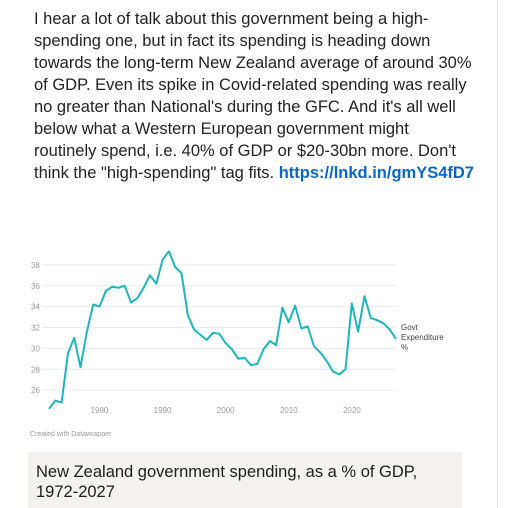 The image size is (512, 508). I want to click on x-tick-label: 2020, so click(352, 410).